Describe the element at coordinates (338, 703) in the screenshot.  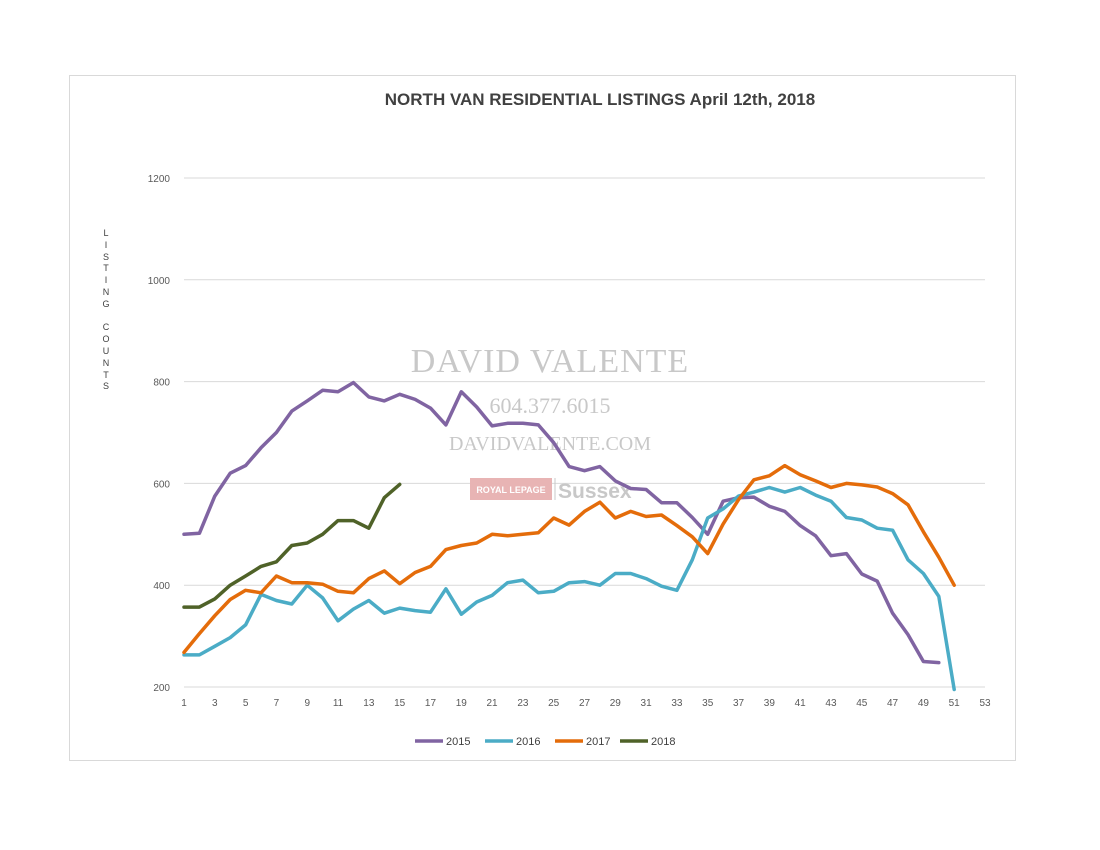
I see `x-tick-11: 11` at that location.